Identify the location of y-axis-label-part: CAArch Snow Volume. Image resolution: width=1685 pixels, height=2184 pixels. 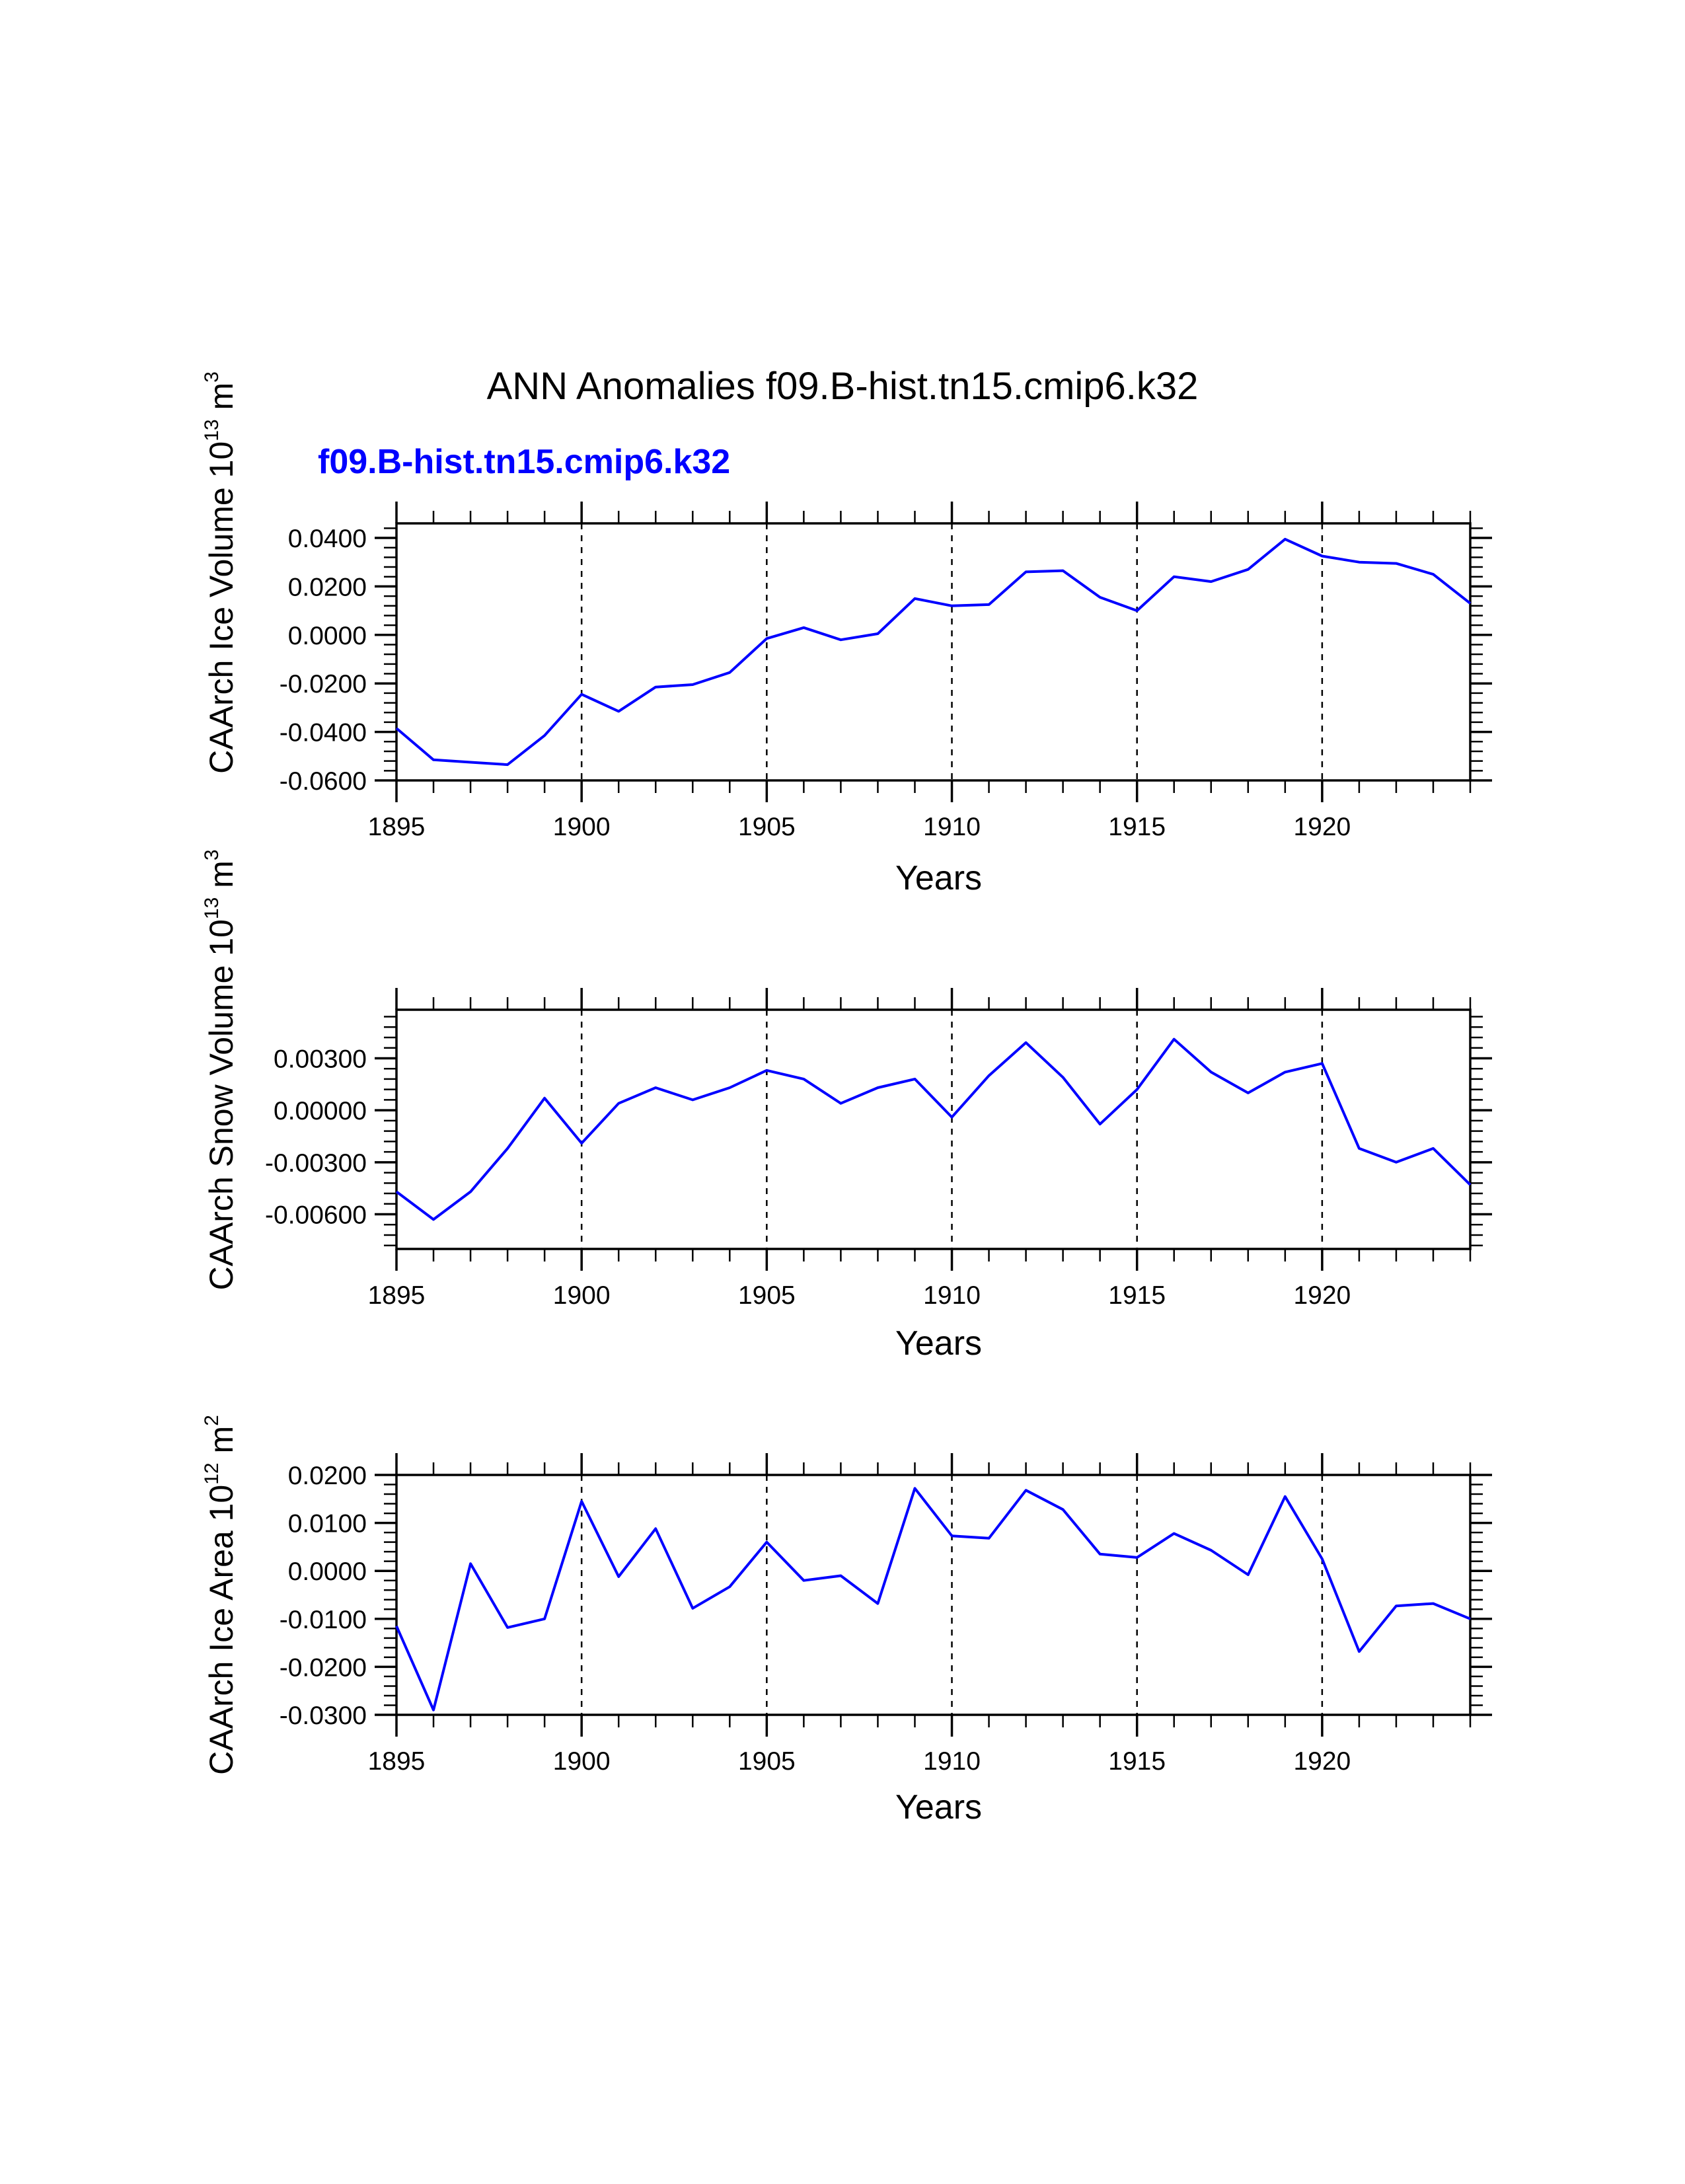
(221, 1123).